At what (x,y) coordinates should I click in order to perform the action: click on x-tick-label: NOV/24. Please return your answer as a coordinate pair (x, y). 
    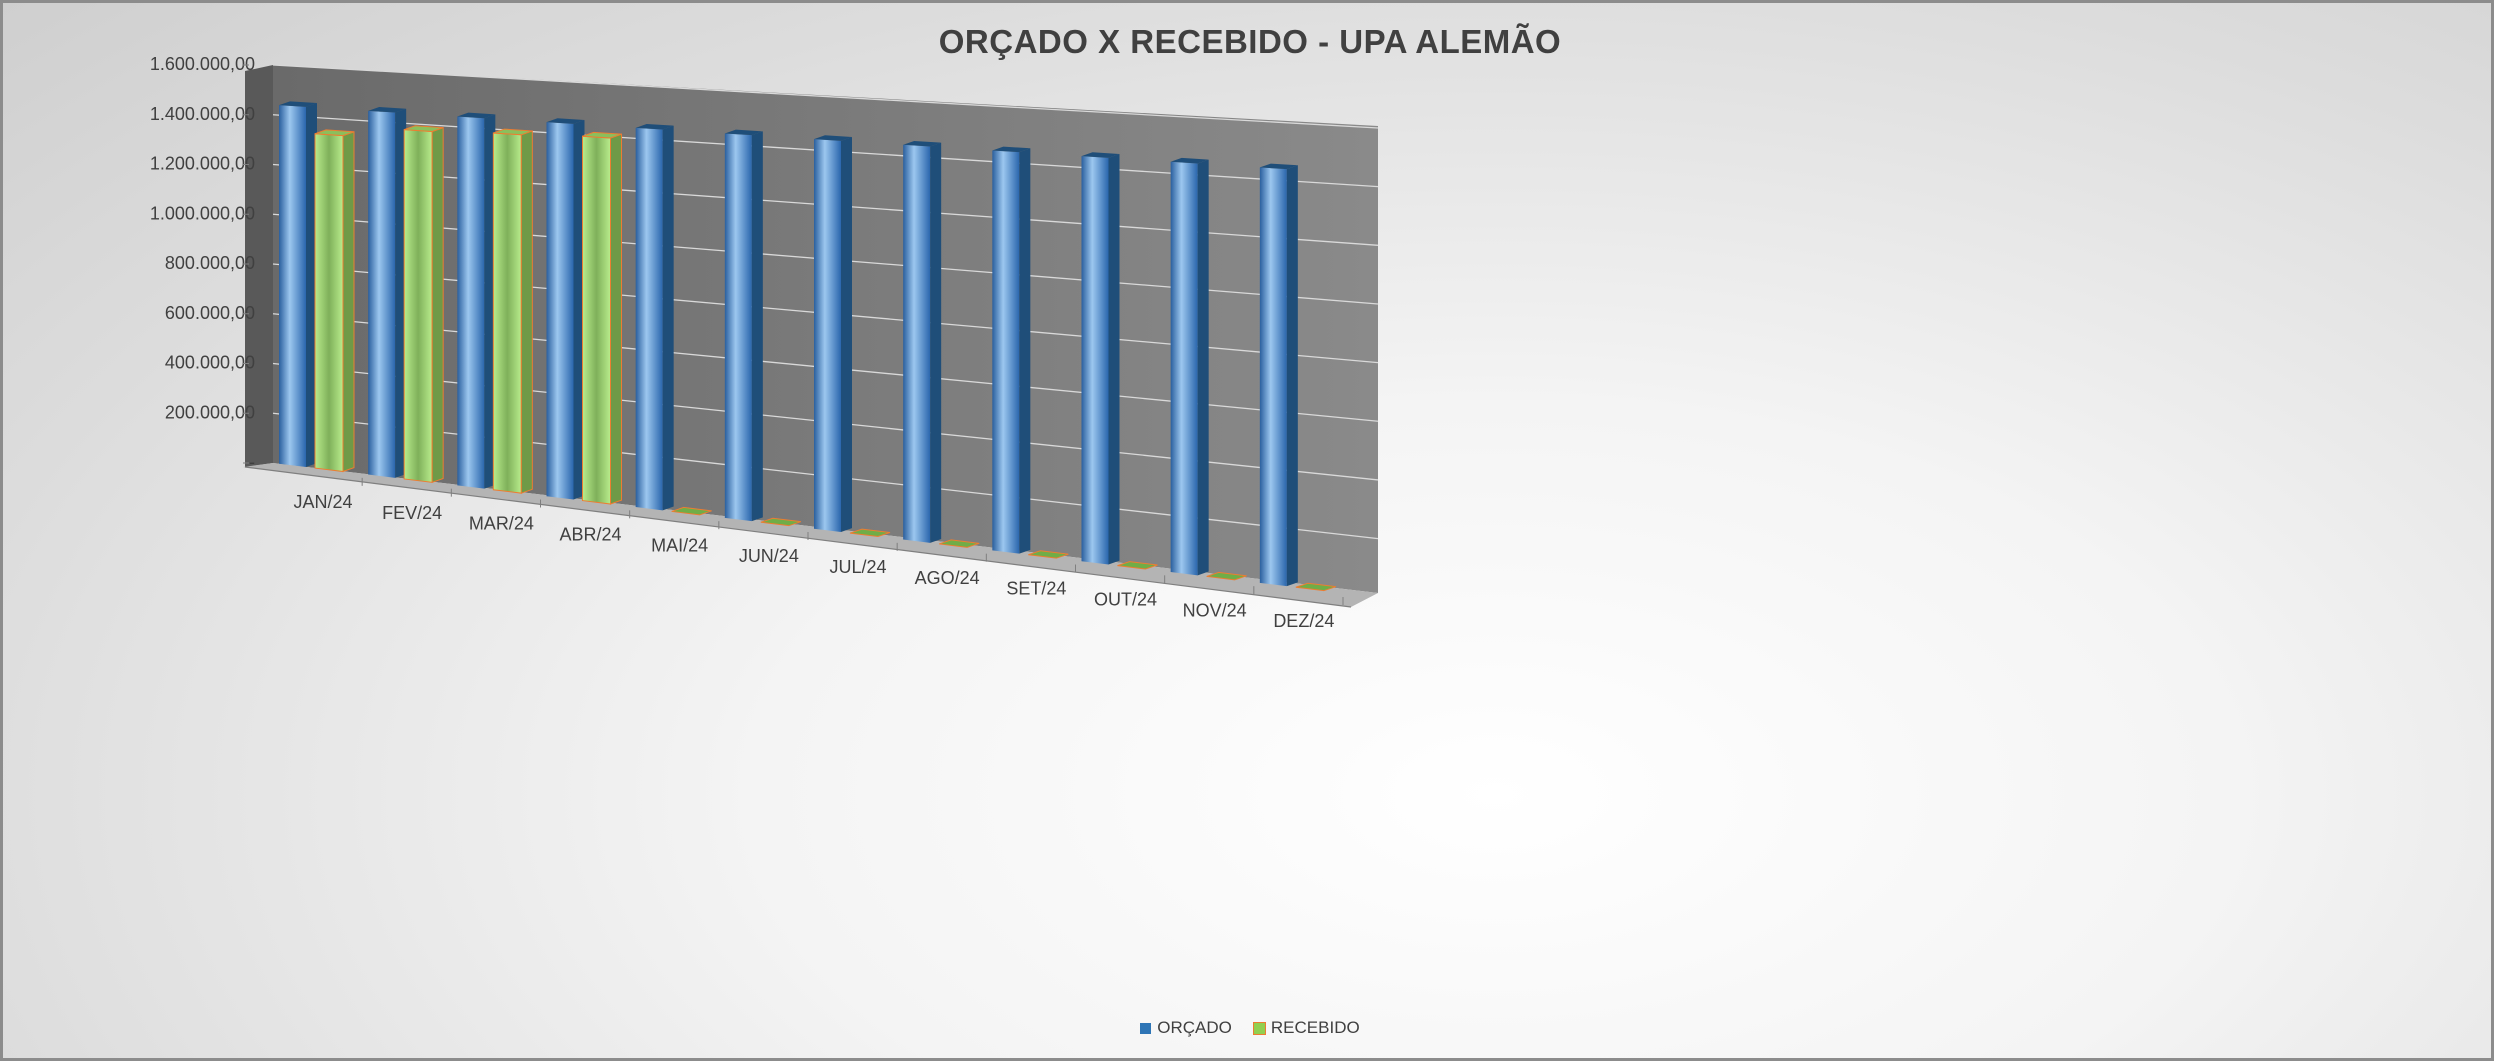
    Looking at the image, I should click on (1215, 610).